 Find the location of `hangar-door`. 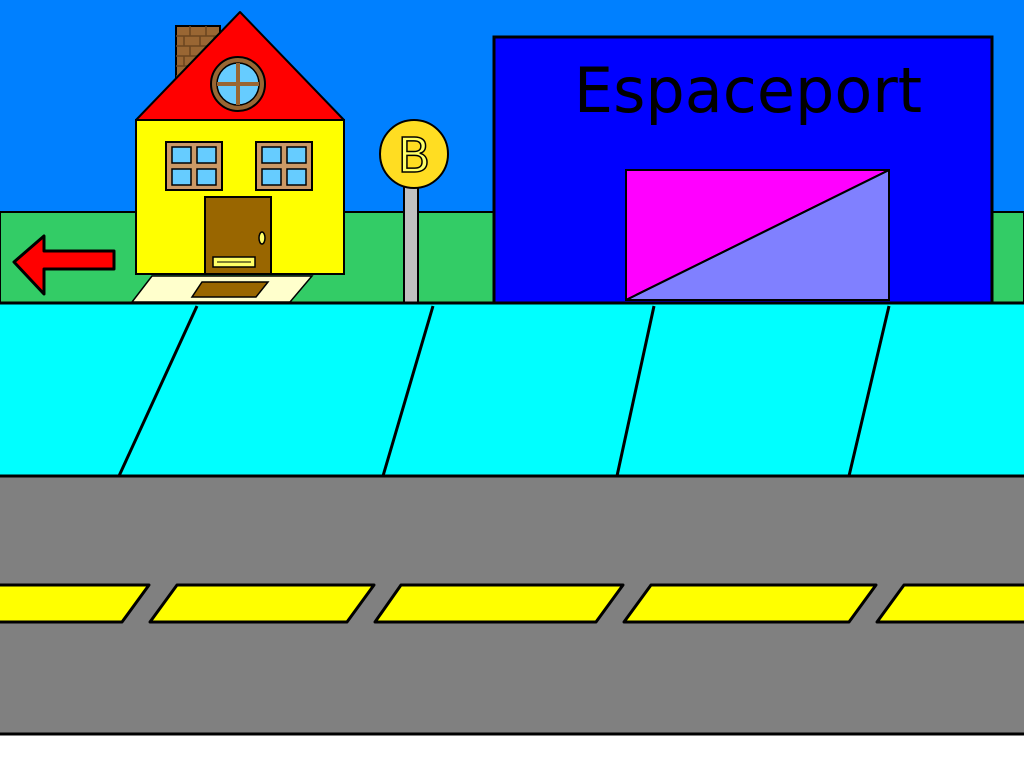

hangar-door is located at coordinates (757, 235).